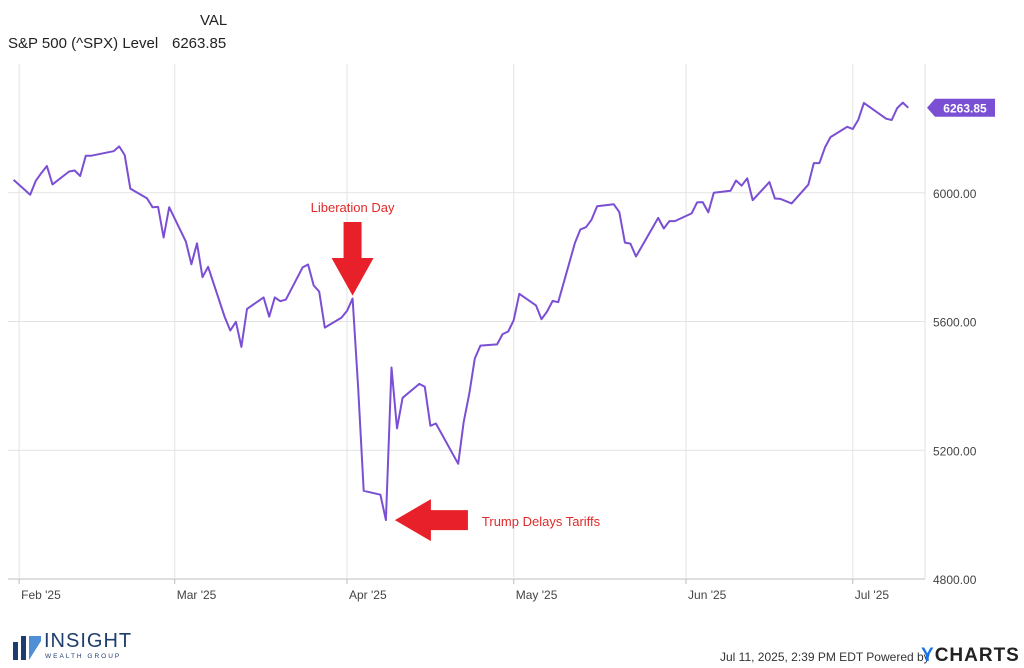  What do you see at coordinates (955, 194) in the screenshot?
I see `y-tick-label: 6000.00` at bounding box center [955, 194].